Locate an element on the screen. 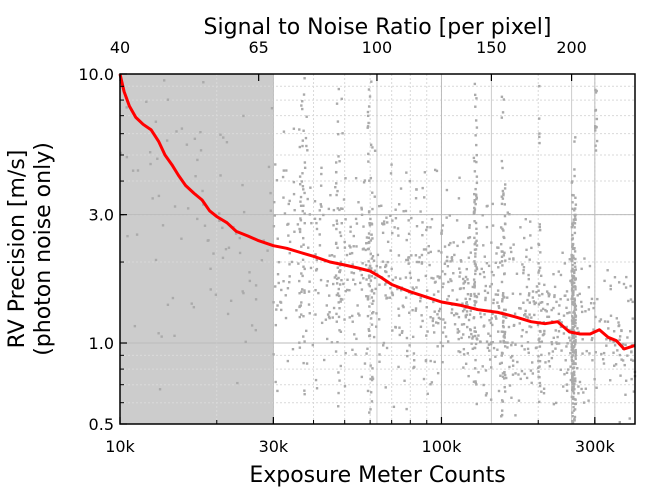 The width and height of the screenshot is (648, 504). top-tick-label: 65 is located at coordinates (258, 47).